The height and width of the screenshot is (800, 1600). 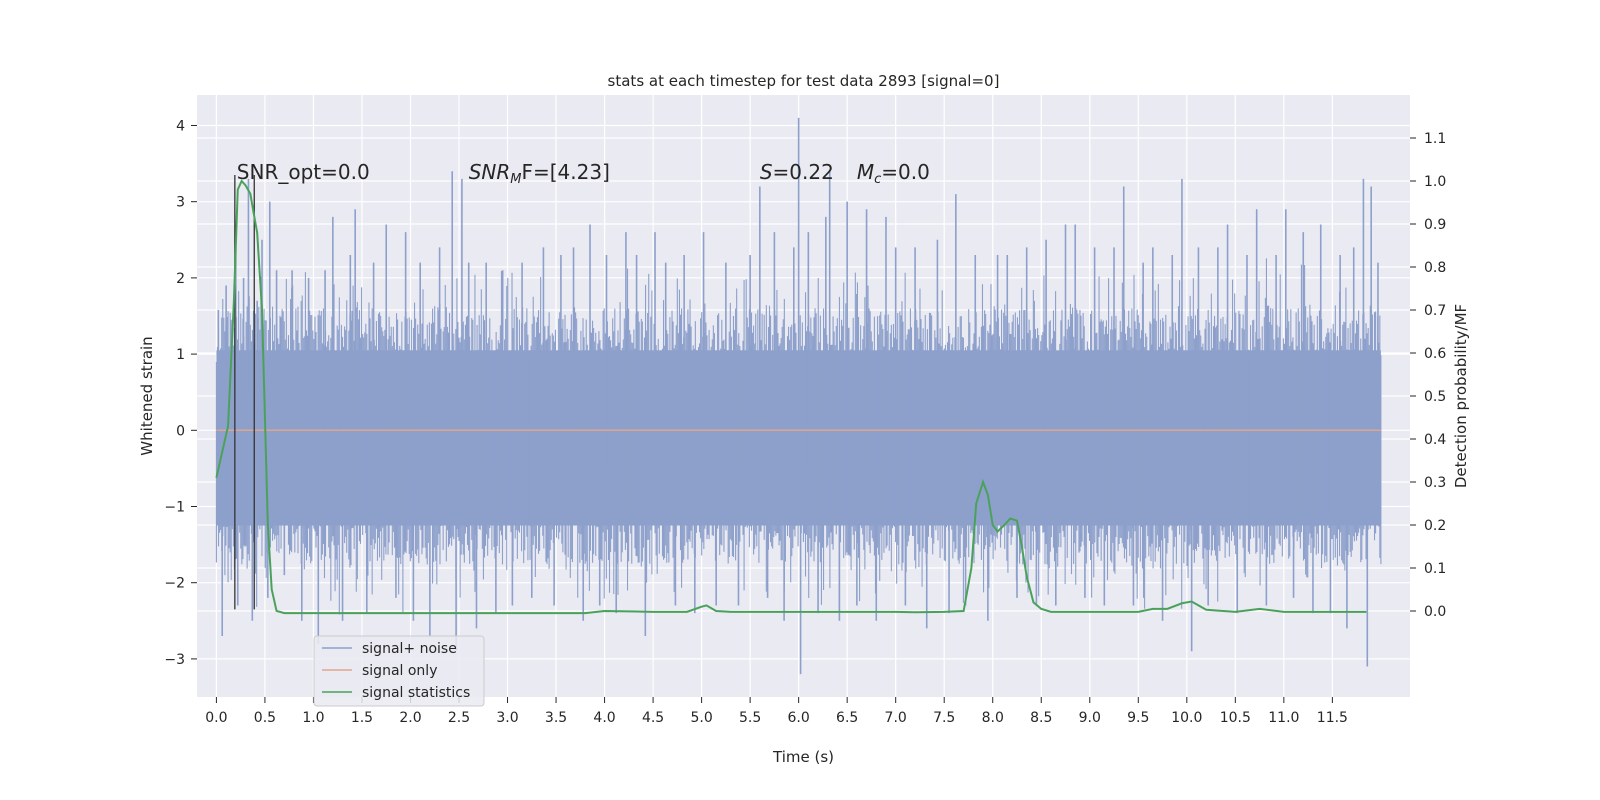 I want to click on y2-tick-label: 0.3, so click(x=1435, y=483).